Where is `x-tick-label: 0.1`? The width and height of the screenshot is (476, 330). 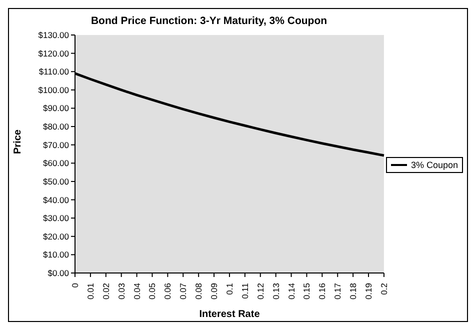
x-tick-label: 0.1 is located at coordinates (229, 288).